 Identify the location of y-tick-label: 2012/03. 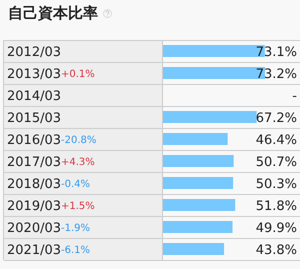
(34, 52).